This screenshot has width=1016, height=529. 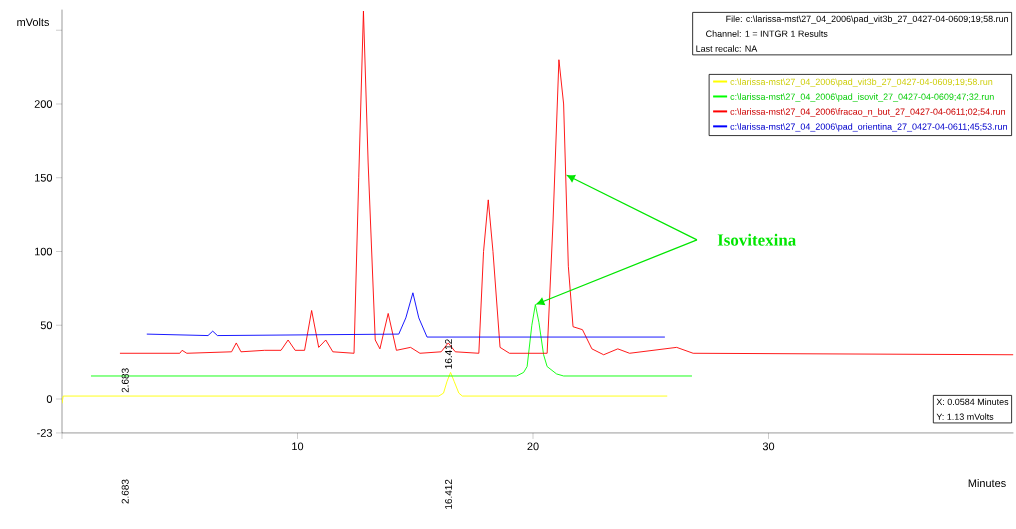 What do you see at coordinates (987, 483) in the screenshot?
I see `x-axis-title: Minutes` at bounding box center [987, 483].